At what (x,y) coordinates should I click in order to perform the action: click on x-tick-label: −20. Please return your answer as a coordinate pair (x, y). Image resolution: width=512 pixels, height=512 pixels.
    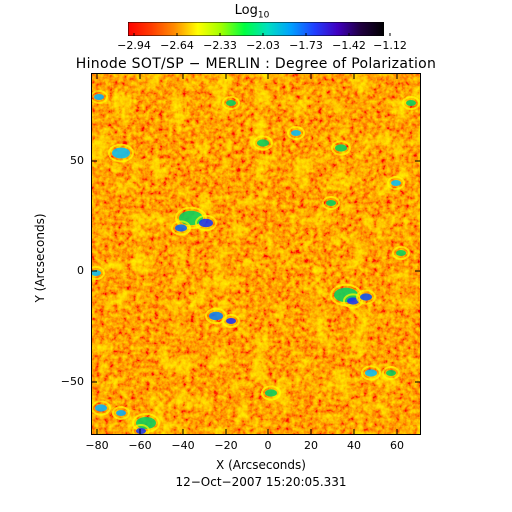
    Looking at the image, I should click on (226, 445).